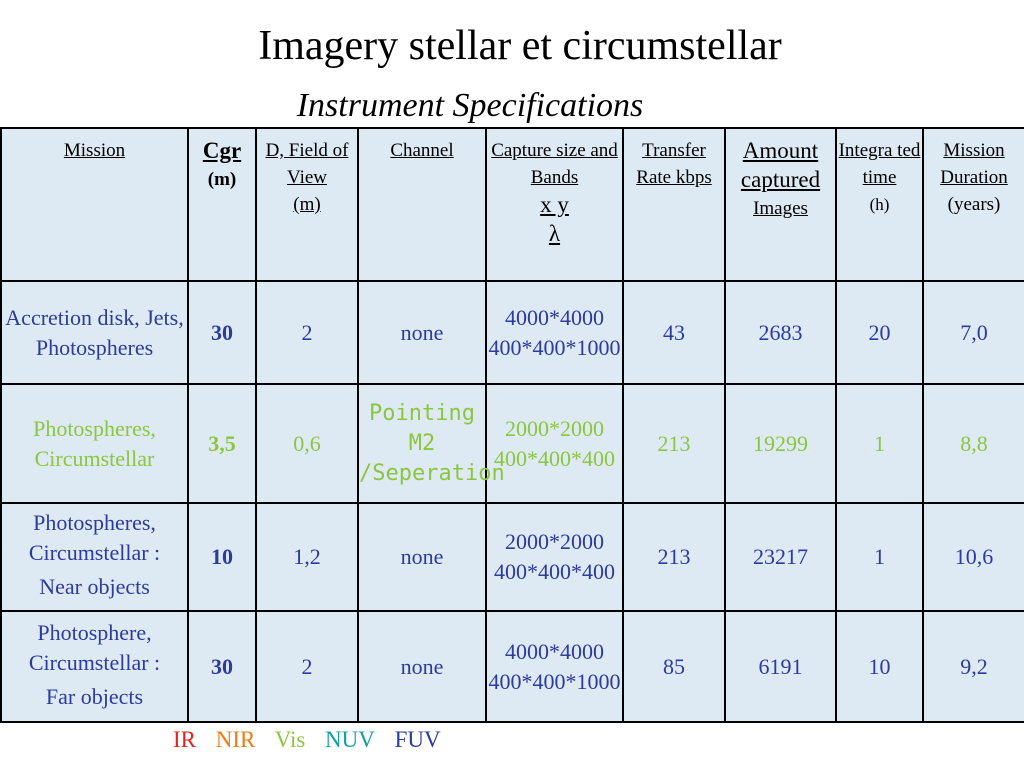  I want to click on cell-amount: 23217, so click(780, 557).